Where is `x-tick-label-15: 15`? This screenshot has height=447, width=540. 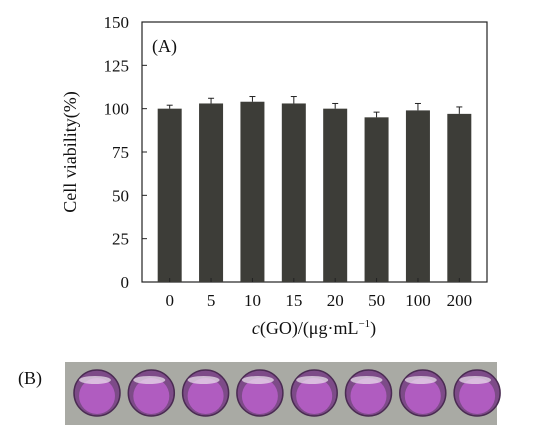 x-tick-label-15: 15 is located at coordinates (293, 300).